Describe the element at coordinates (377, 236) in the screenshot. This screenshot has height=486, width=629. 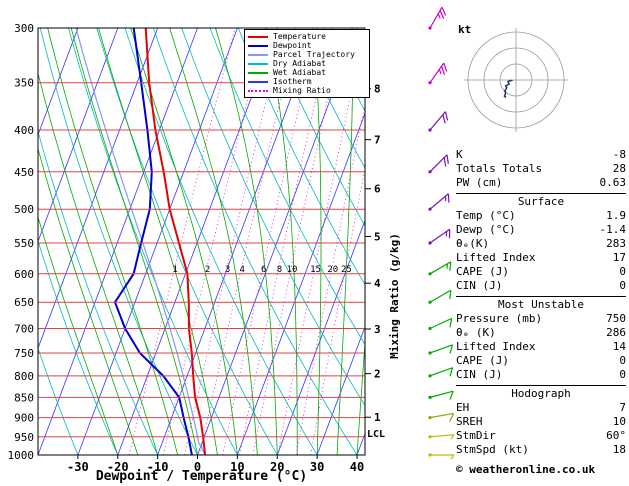
I see `km-tick-label: 5` at that location.